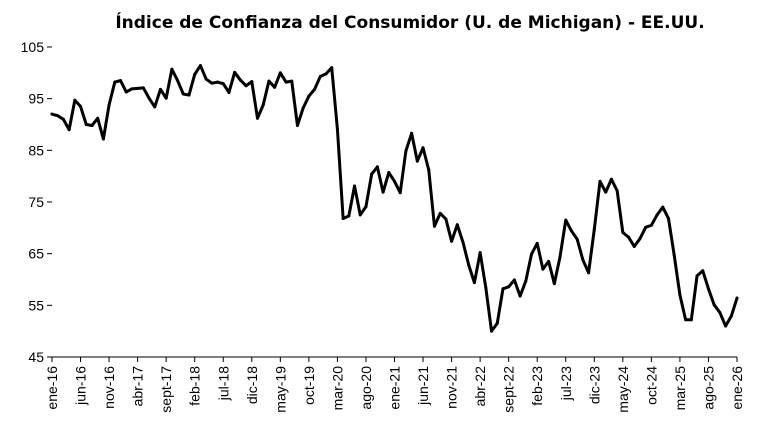 The height and width of the screenshot is (427, 762). What do you see at coordinates (623, 389) in the screenshot?
I see `x-tick-label: may-24` at bounding box center [623, 389].